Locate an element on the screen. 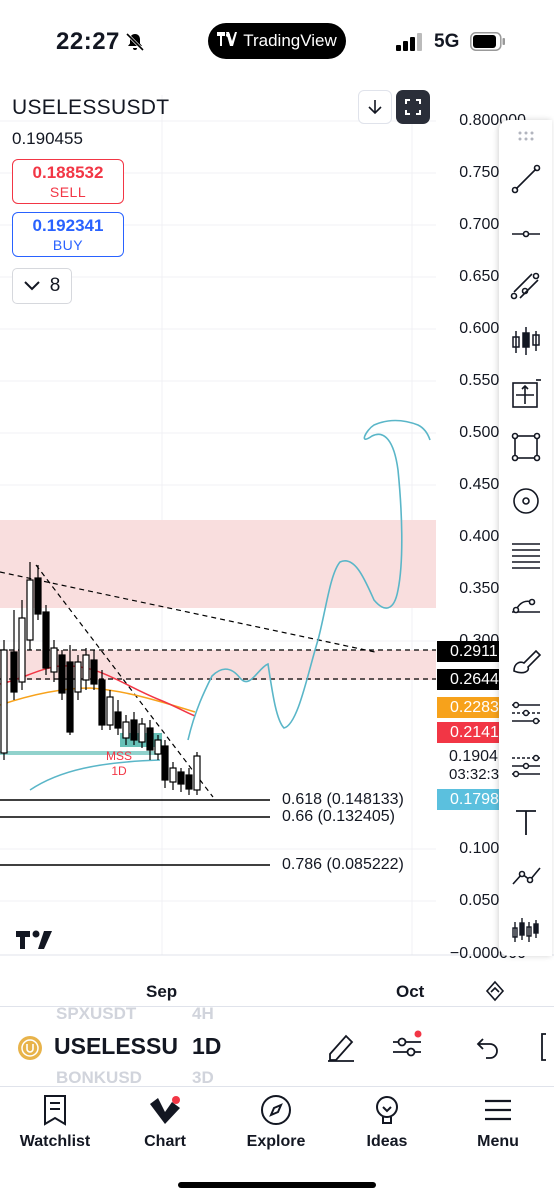  ghost-symbol-top: SPXUSDT is located at coordinates (96, 1013).